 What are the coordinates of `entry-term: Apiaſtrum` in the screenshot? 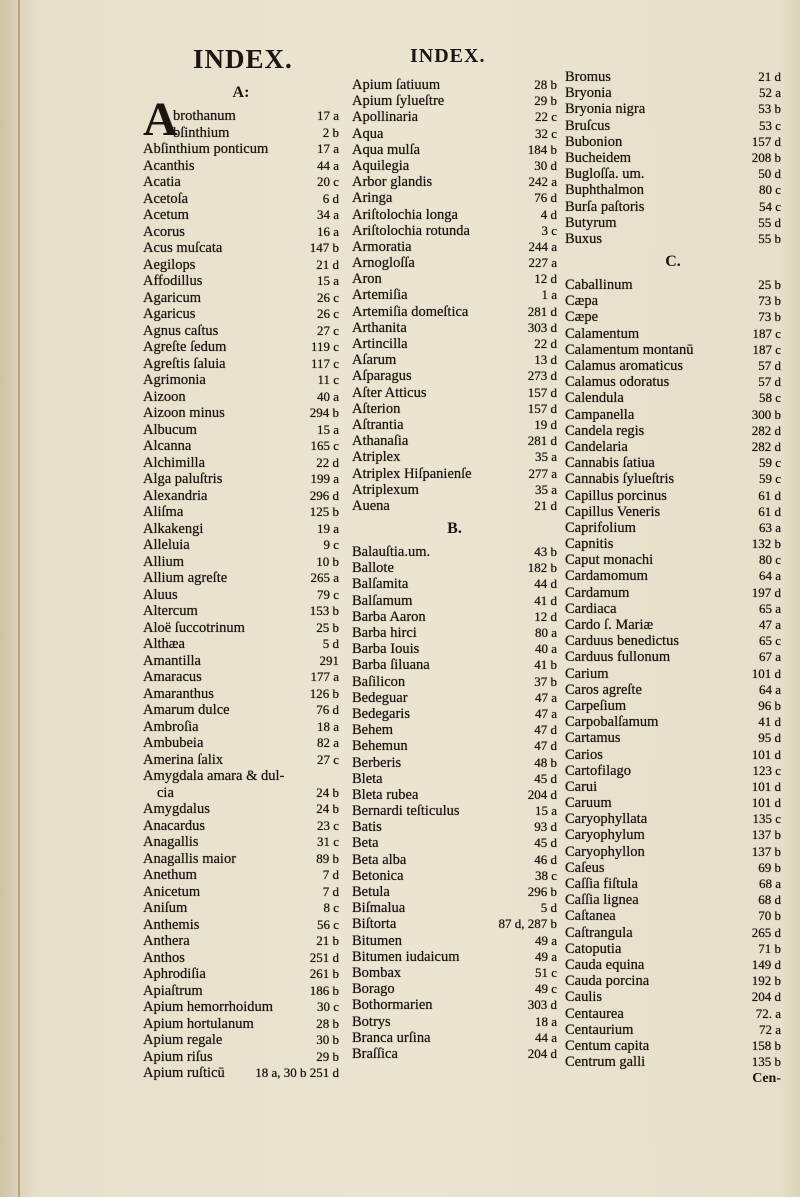 It's located at (173, 990).